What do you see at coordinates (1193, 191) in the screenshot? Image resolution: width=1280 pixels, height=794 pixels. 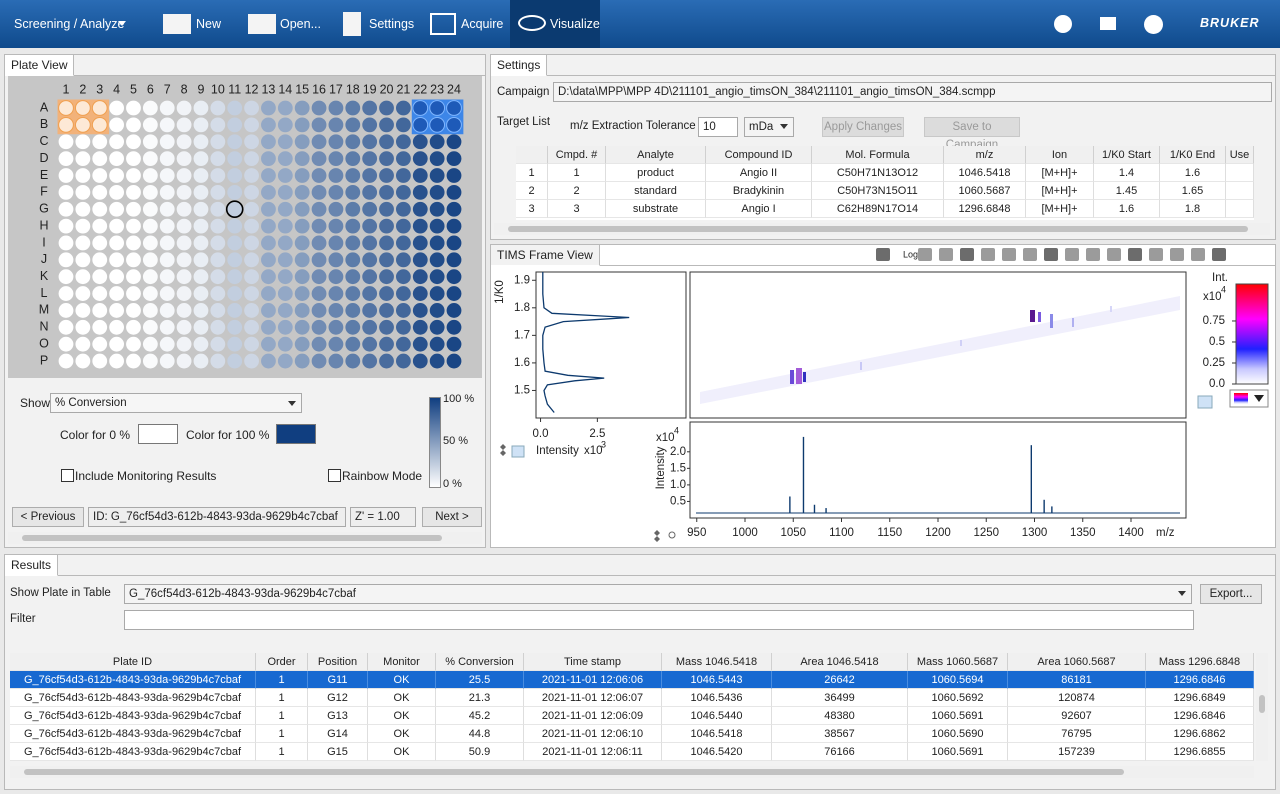 I see `table-cell: 1.65` at bounding box center [1193, 191].